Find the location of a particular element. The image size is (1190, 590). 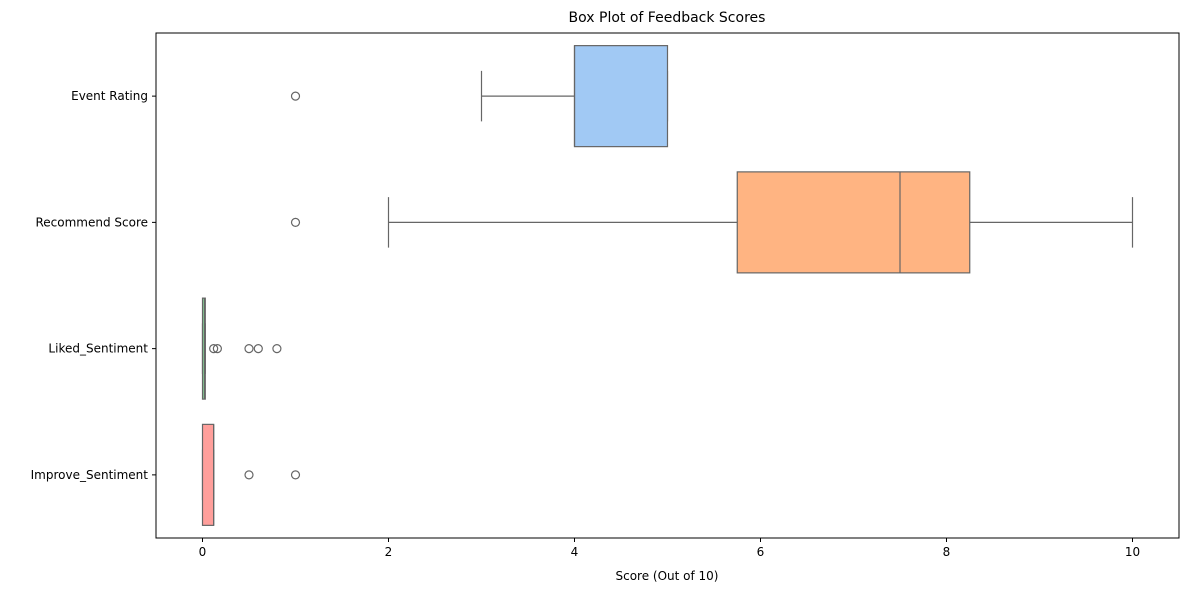

y-tick-label: Improve_Sentiment is located at coordinates (90, 475).